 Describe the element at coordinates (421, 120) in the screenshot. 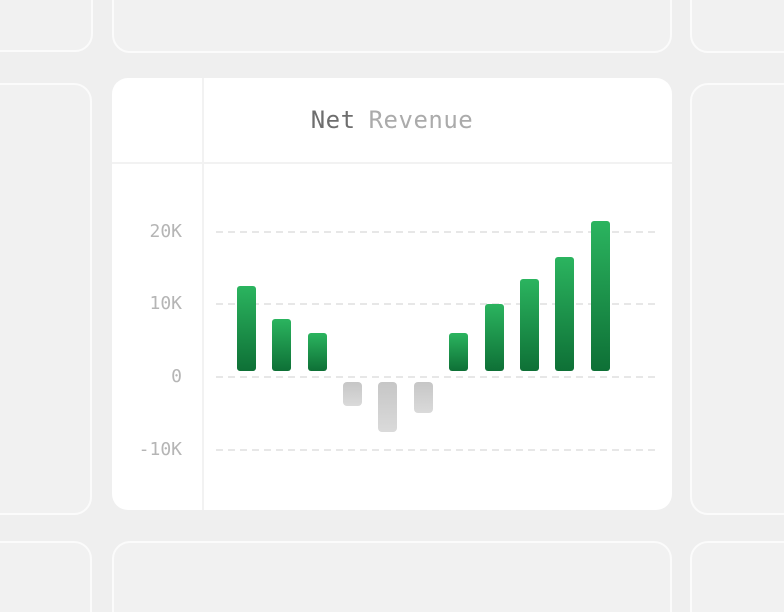

I see `chart-title-secondary: Revenue` at that location.